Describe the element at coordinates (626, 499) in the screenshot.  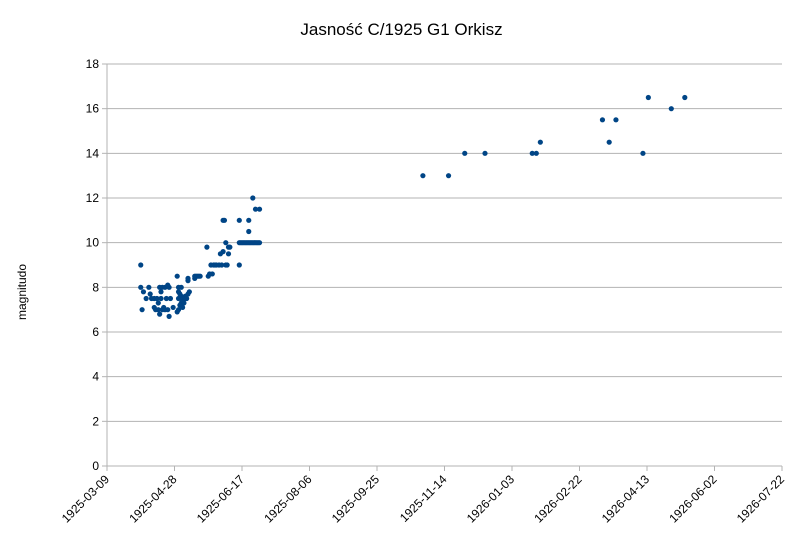
I see `x-tick-label: 1926-04-13` at that location.